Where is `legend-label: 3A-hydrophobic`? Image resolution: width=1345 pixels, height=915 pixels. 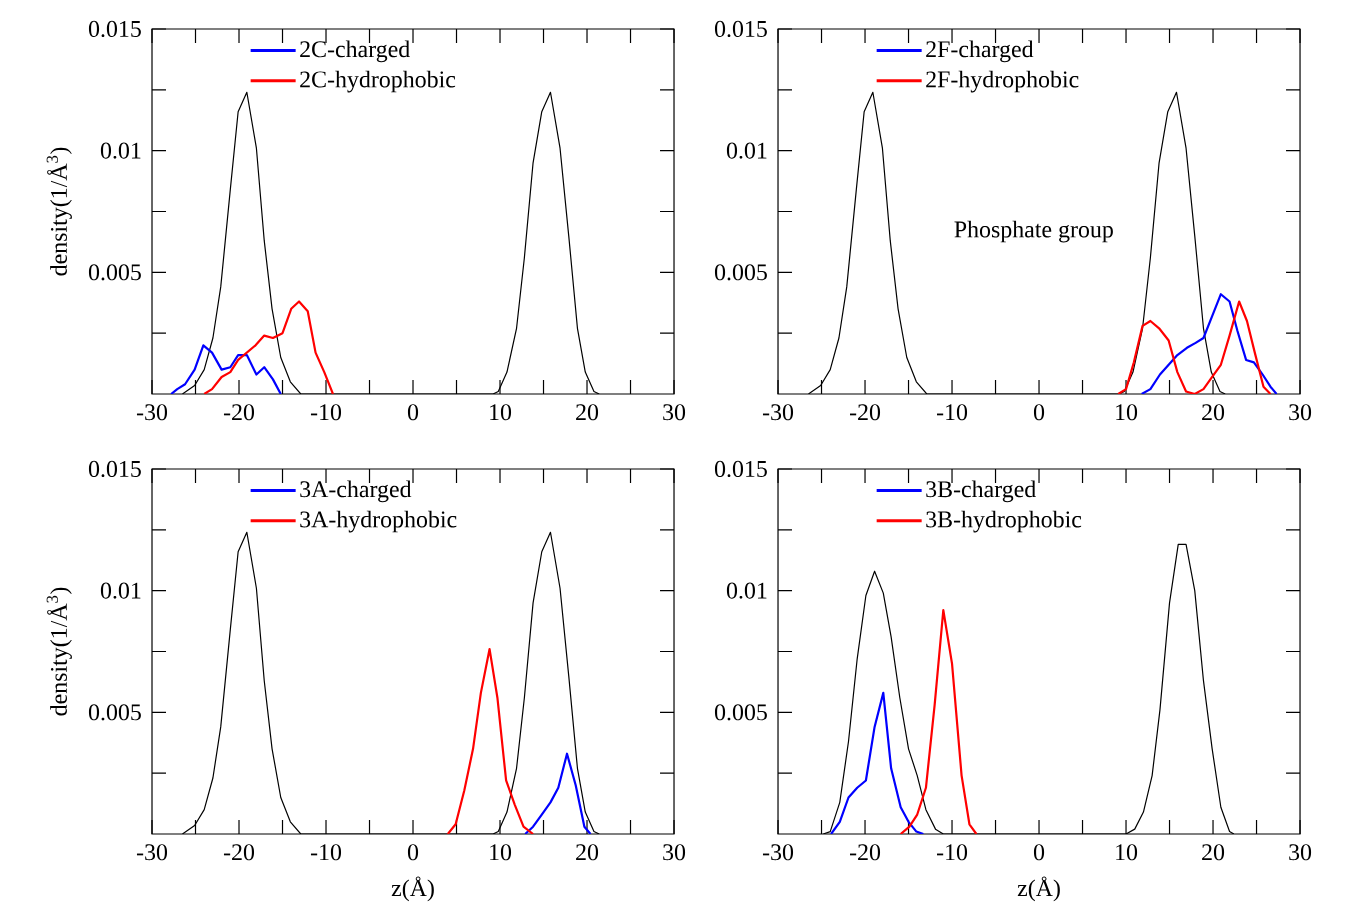
legend-label: 3A-hydrophobic is located at coordinates (378, 521).